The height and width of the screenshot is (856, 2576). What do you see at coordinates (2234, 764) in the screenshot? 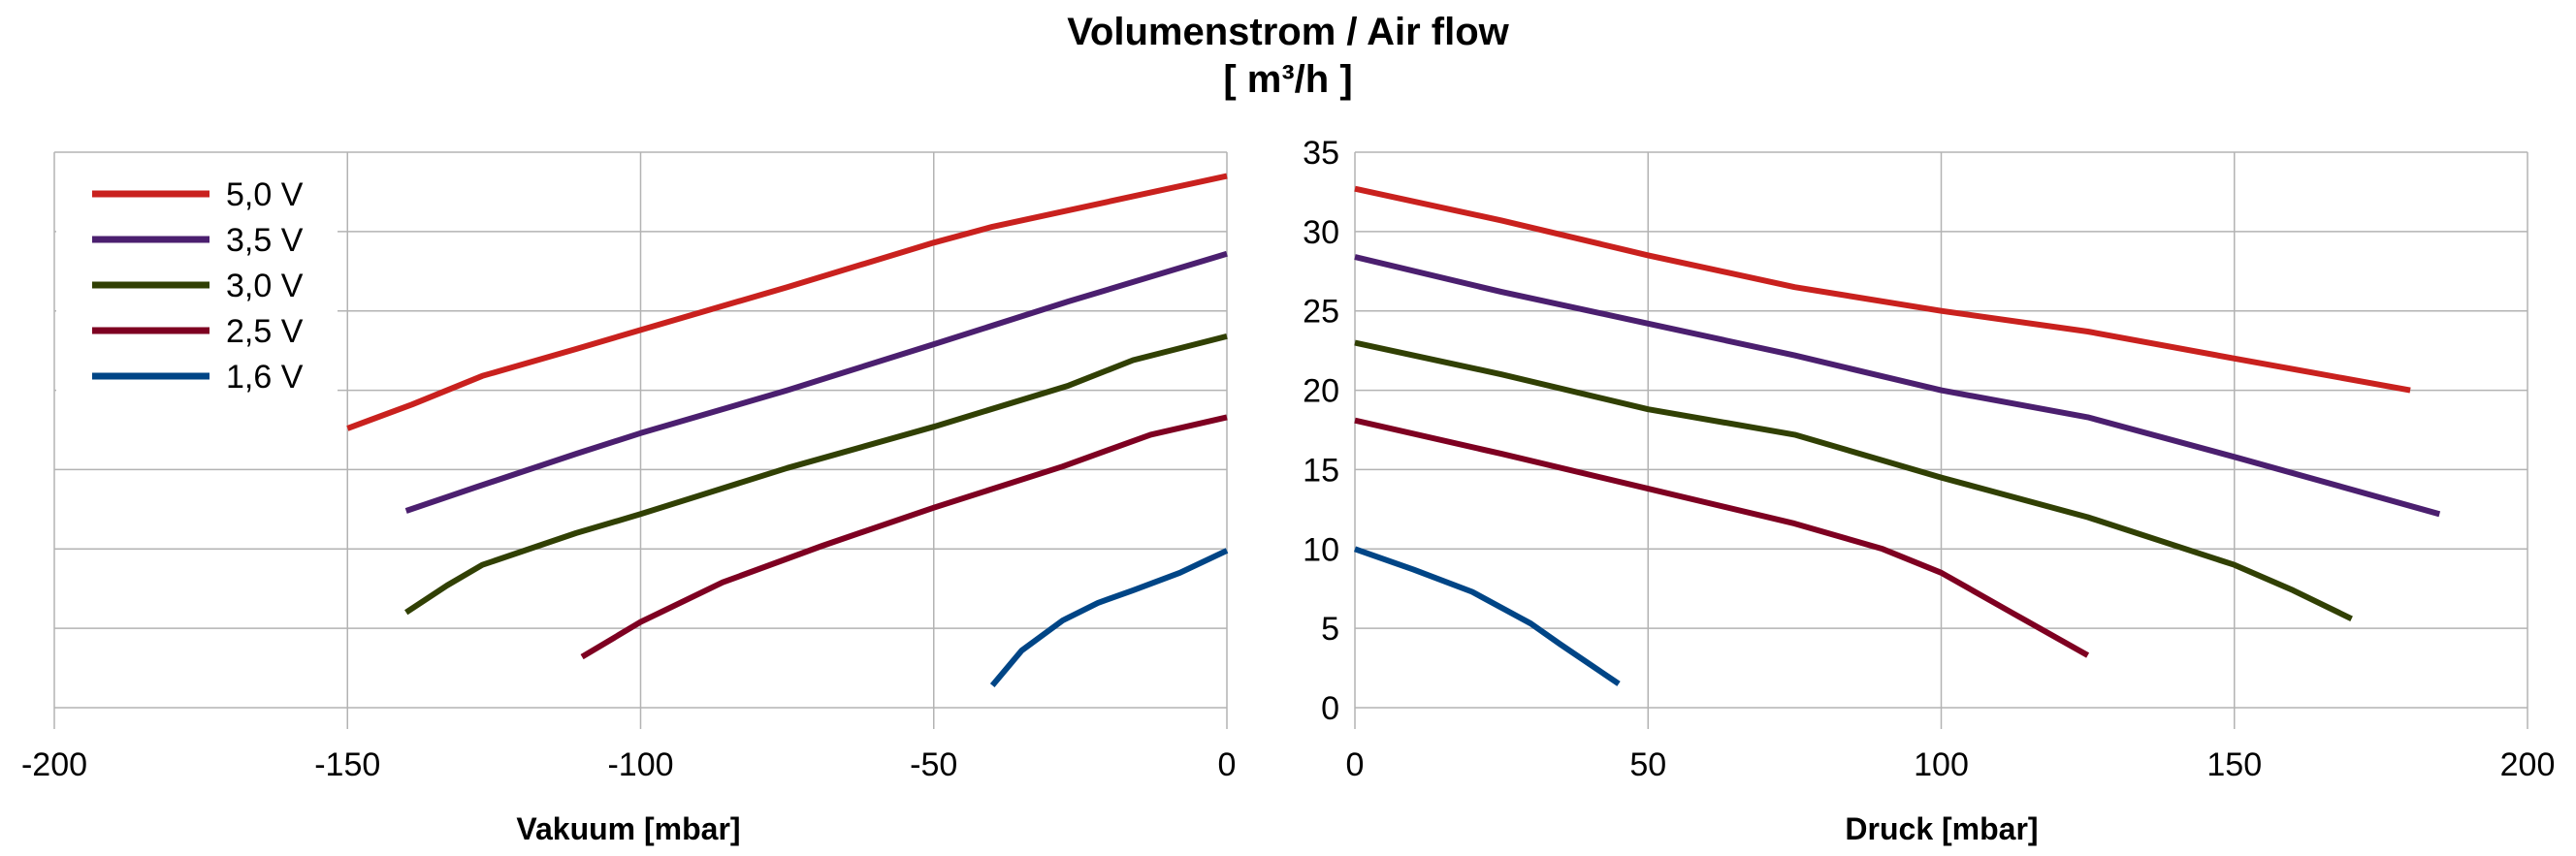
I see `x-tick-label: 150` at bounding box center [2234, 764].